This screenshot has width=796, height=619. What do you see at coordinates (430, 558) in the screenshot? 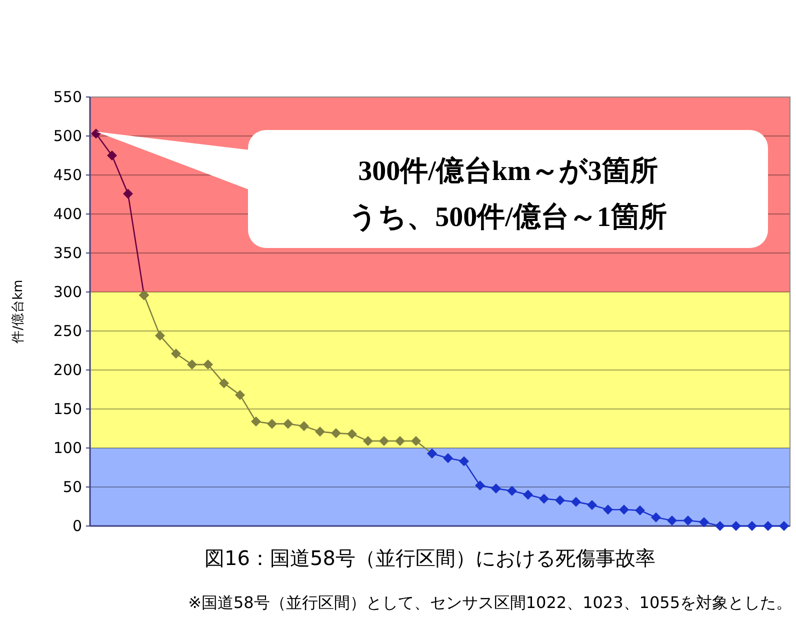
I see `text: 図16：国道58号（並行区間）における死傷事故率` at bounding box center [430, 558].